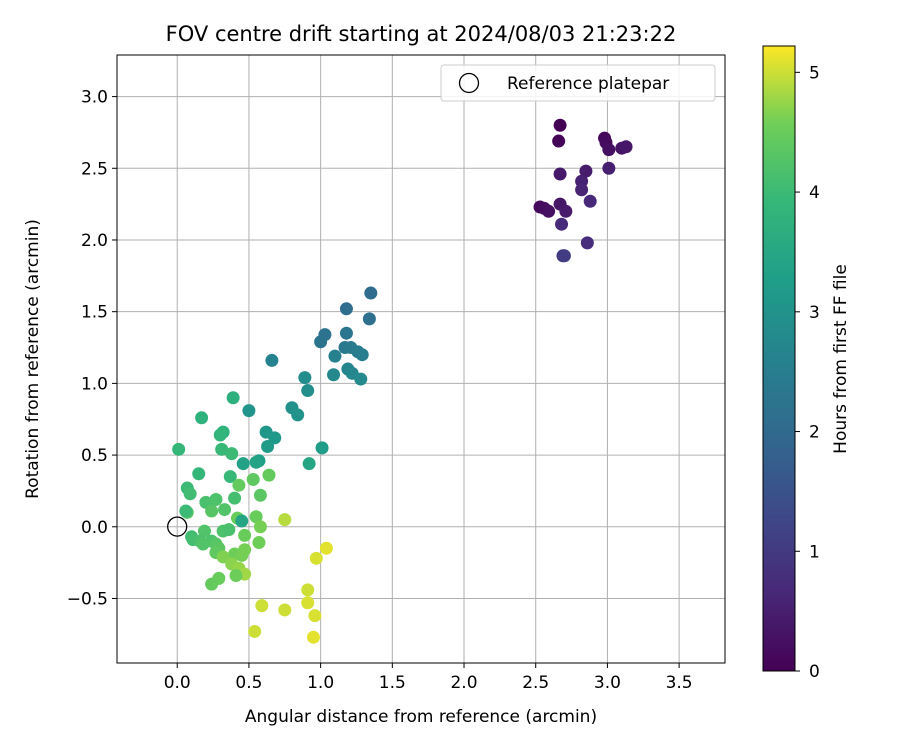 This screenshot has height=750, width=900. I want to click on legend-marker-icon, so click(469, 83).